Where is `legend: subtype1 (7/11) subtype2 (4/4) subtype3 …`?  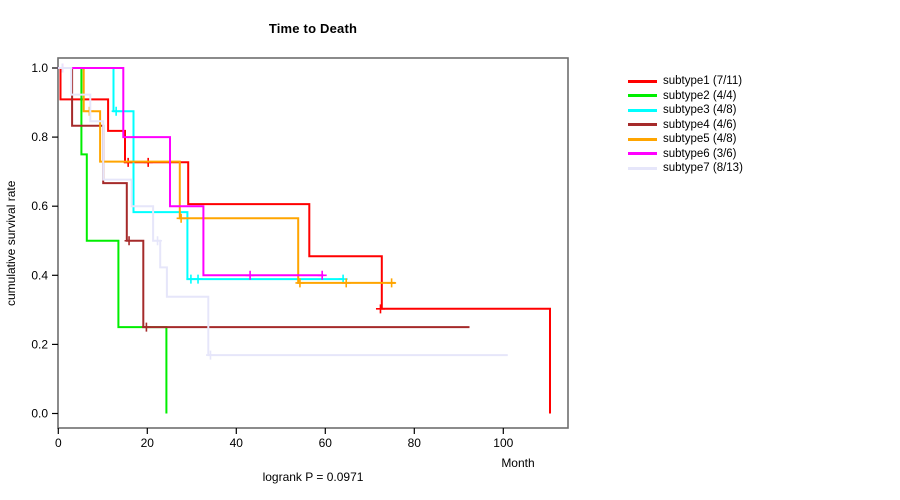 legend: subtype1 (7/11) subtype2 (4/4) subtype3 … is located at coordinates (685, 125).